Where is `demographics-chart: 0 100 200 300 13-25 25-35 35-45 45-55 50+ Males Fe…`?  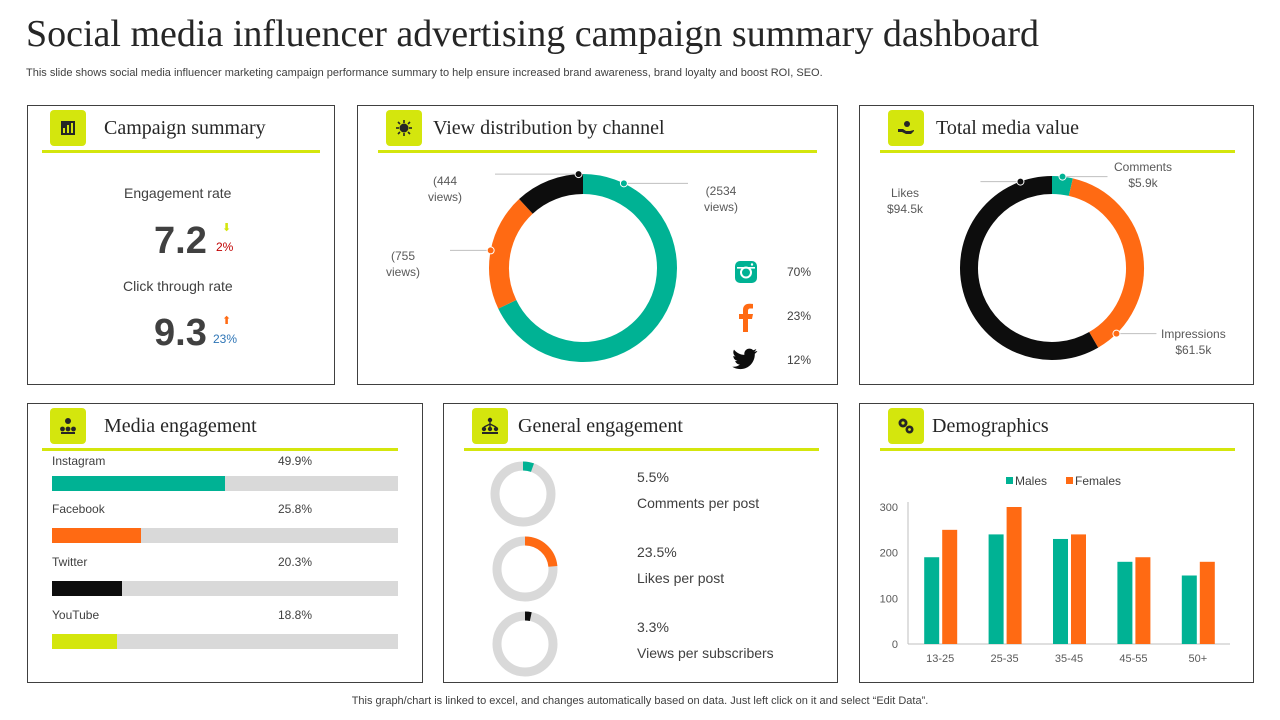
demographics-chart: 0 100 200 300 13-25 25-35 35-45 45-55 50+ Males Fe… is located at coordinates (1055, 569).